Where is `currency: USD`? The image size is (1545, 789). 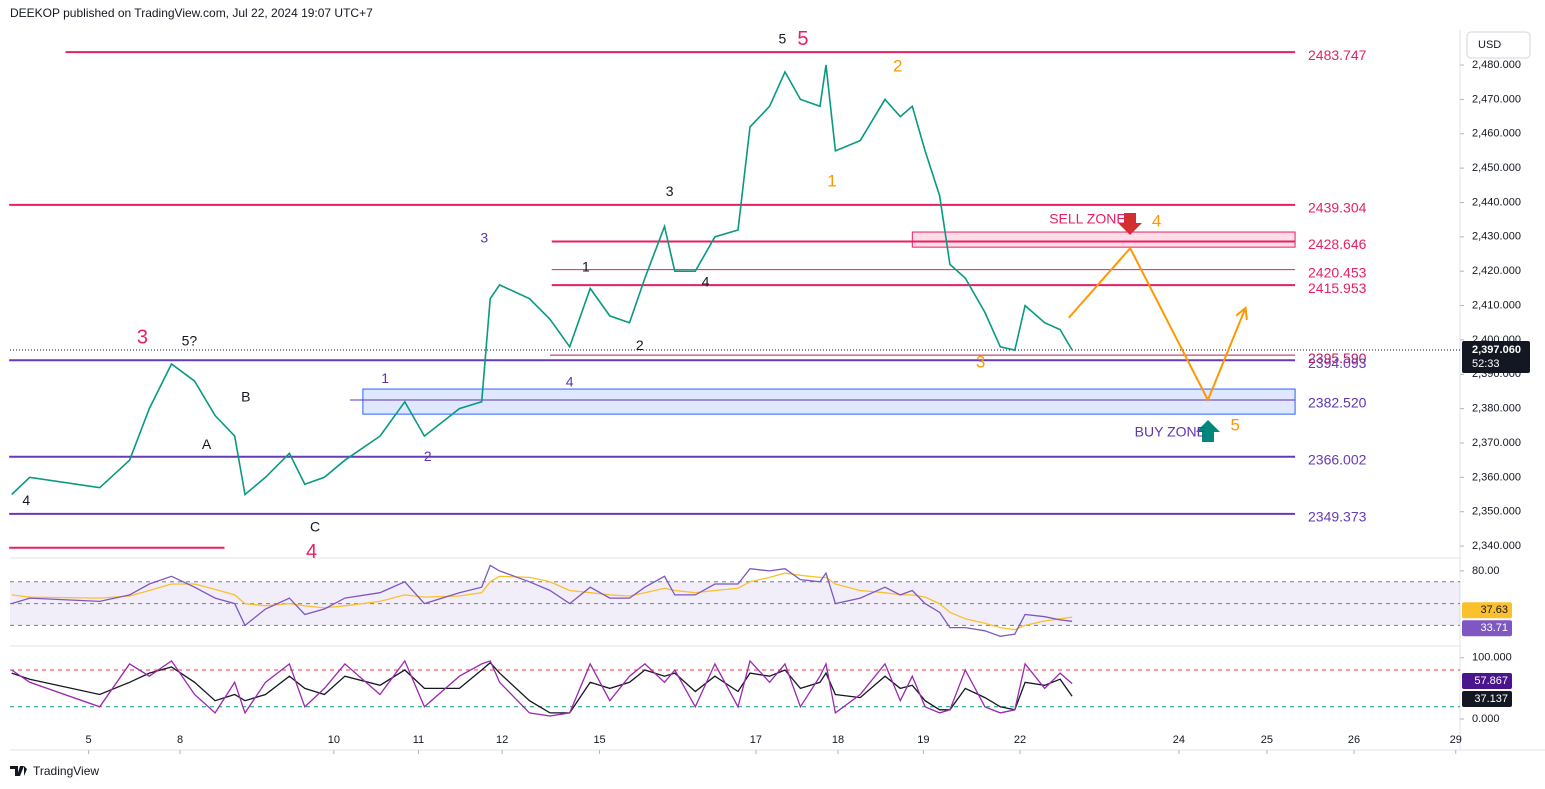 currency: USD is located at coordinates (1489, 45).